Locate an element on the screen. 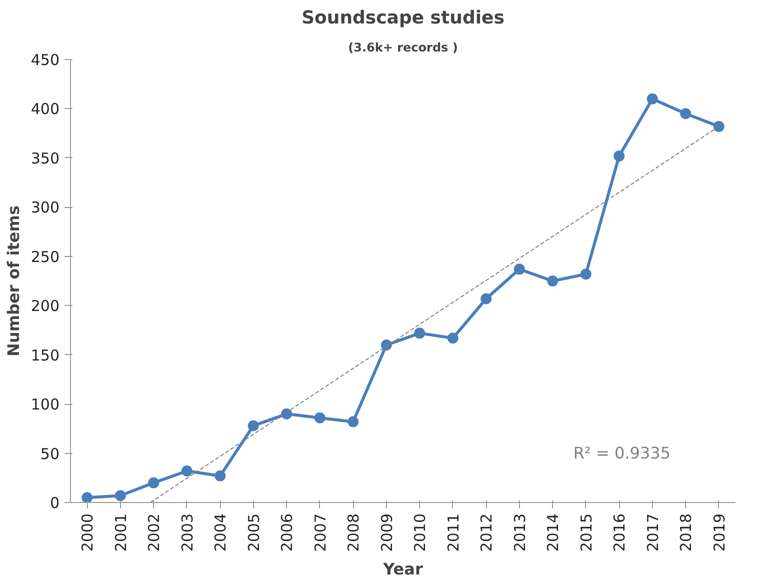  x-tick-label: 2007 is located at coordinates (320, 532).